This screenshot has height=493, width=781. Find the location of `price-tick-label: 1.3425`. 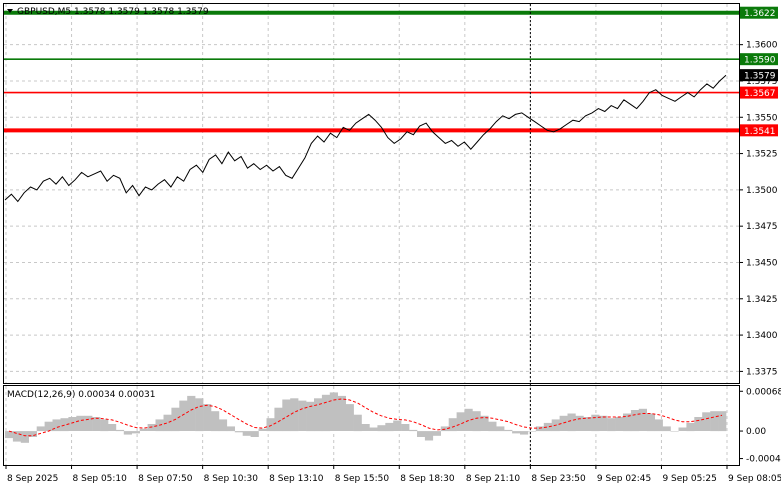

price-tick-label: 1.3425 is located at coordinates (762, 300).